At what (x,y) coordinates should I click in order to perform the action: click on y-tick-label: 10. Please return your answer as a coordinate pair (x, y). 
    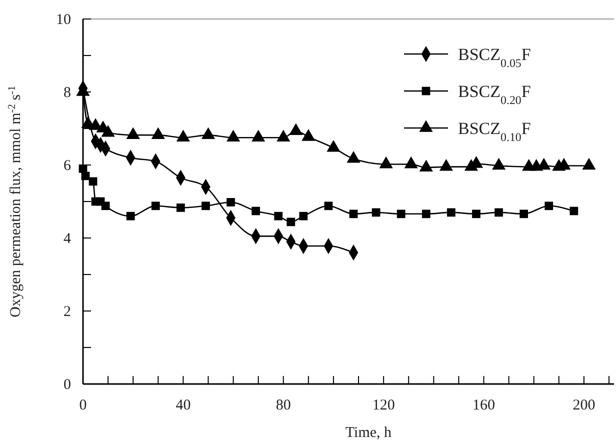
    Looking at the image, I should click on (63, 20).